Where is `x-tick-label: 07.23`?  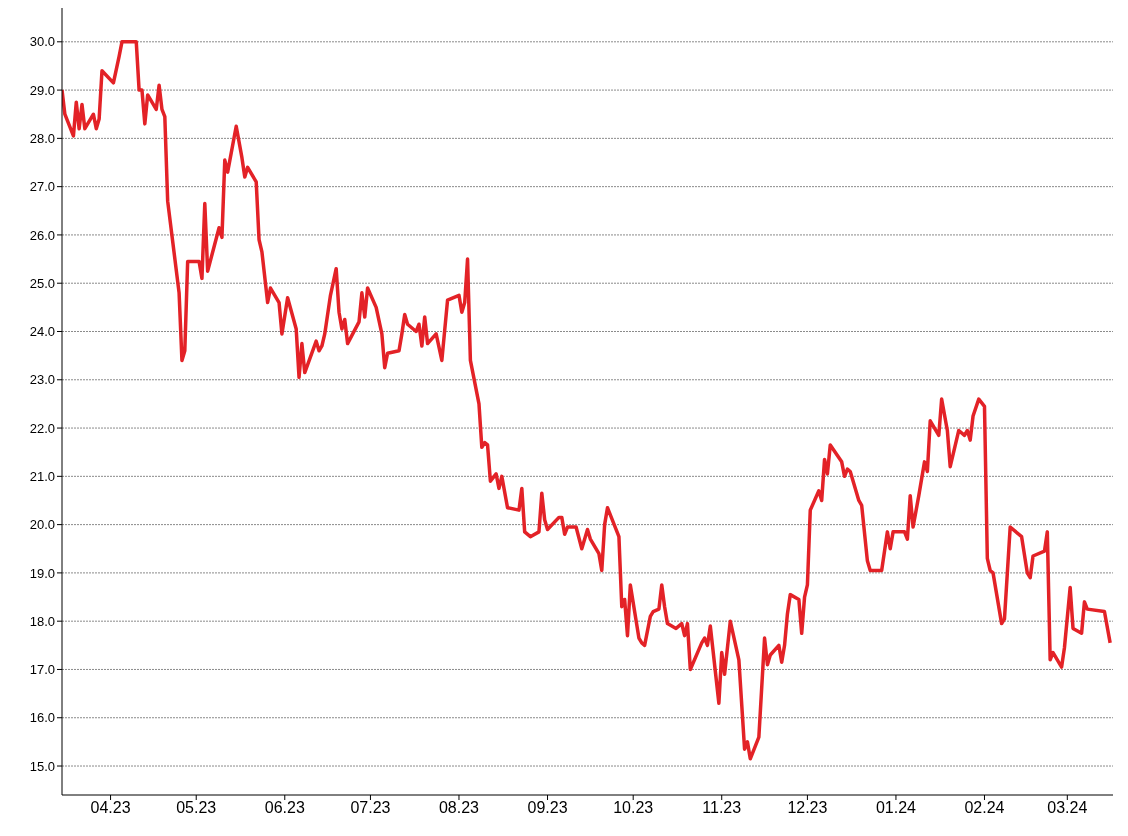
x-tick-label: 07.23 is located at coordinates (370, 808).